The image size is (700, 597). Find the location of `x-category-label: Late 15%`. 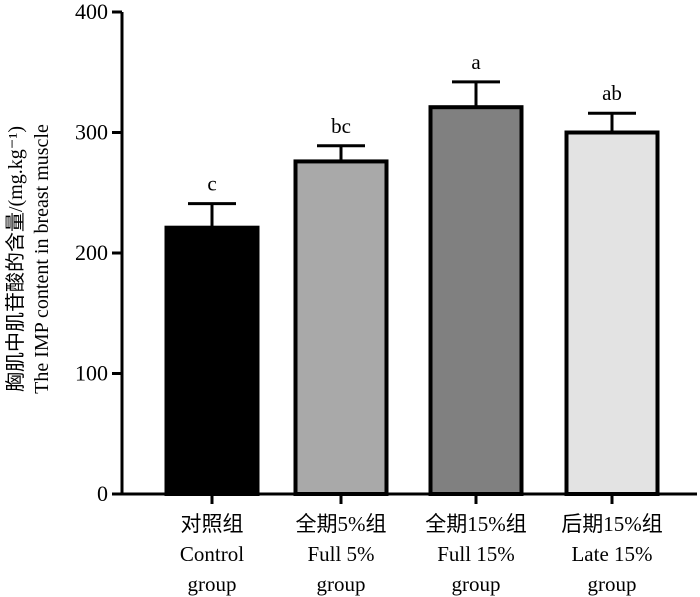

x-category-label: Late 15% is located at coordinates (611, 554).